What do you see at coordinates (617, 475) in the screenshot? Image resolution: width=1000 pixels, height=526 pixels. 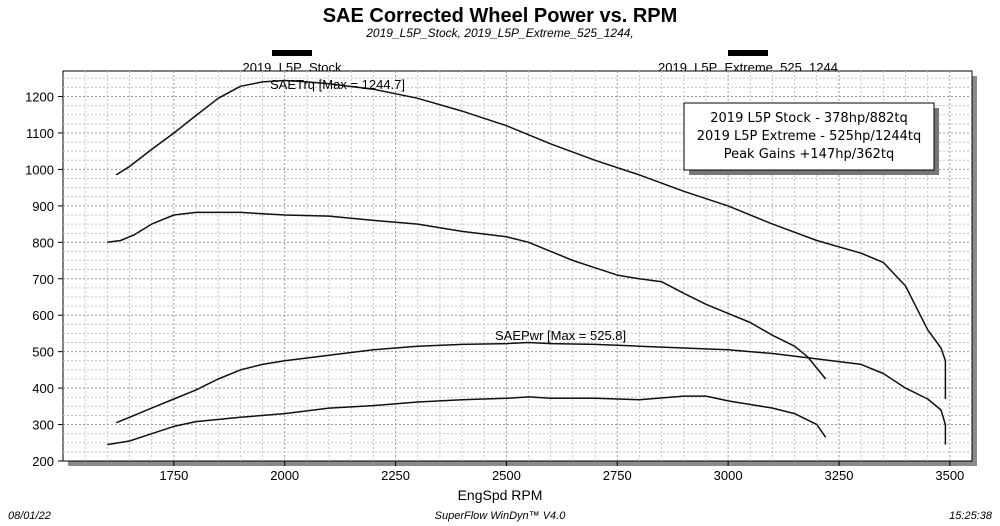 I see `x-tick-label: 2750` at bounding box center [617, 475].